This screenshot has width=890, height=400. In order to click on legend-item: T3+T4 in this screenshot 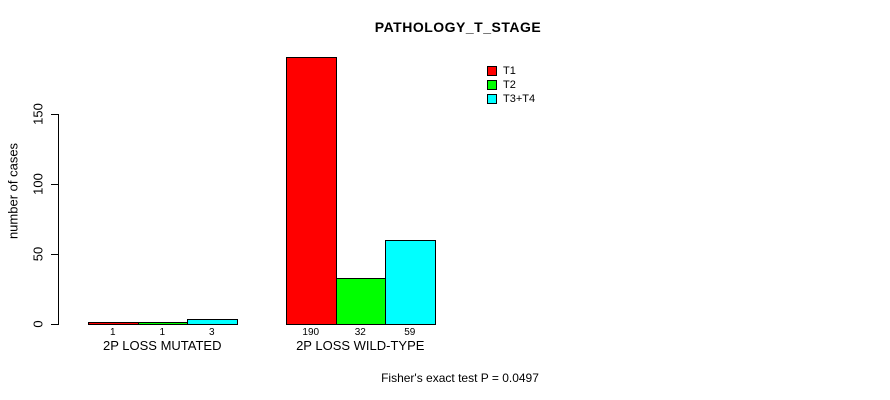, I will do `click(511, 99)`.